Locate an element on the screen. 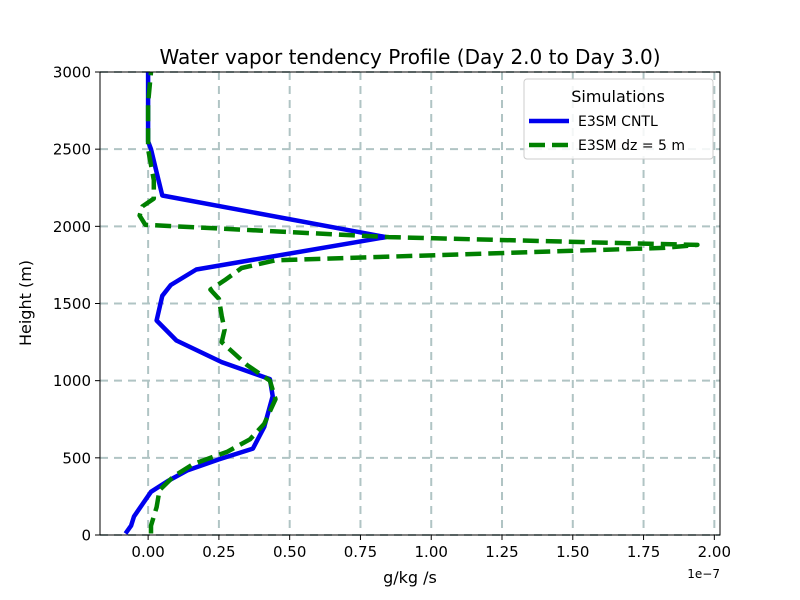  y-tick-label: 1500 is located at coordinates (72, 304).